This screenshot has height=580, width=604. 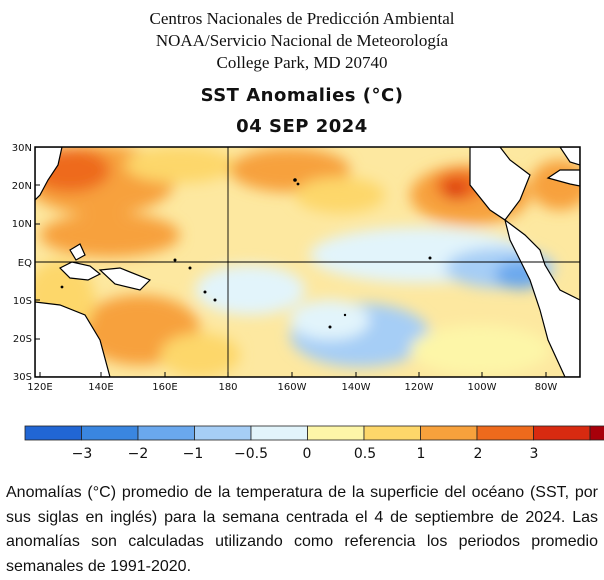 I want to click on lat-label: 30S, so click(x=22, y=377).